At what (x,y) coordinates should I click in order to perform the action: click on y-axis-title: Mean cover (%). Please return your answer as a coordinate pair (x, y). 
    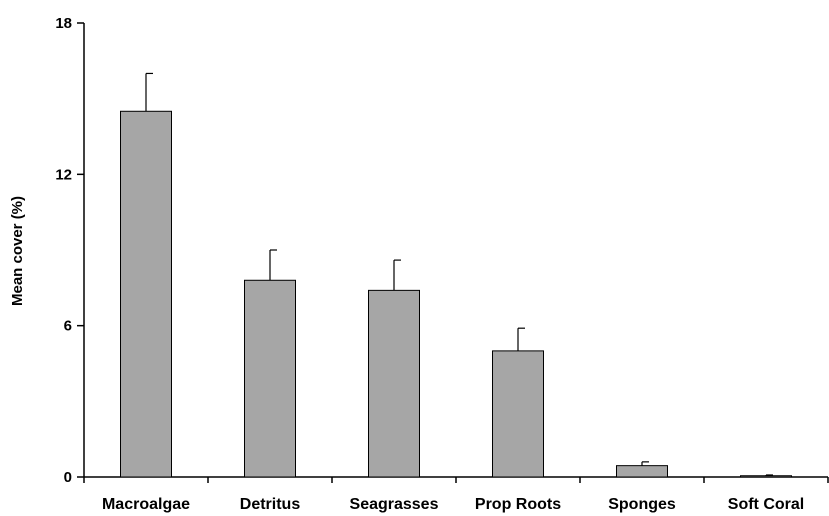
    Looking at the image, I should click on (17, 251).